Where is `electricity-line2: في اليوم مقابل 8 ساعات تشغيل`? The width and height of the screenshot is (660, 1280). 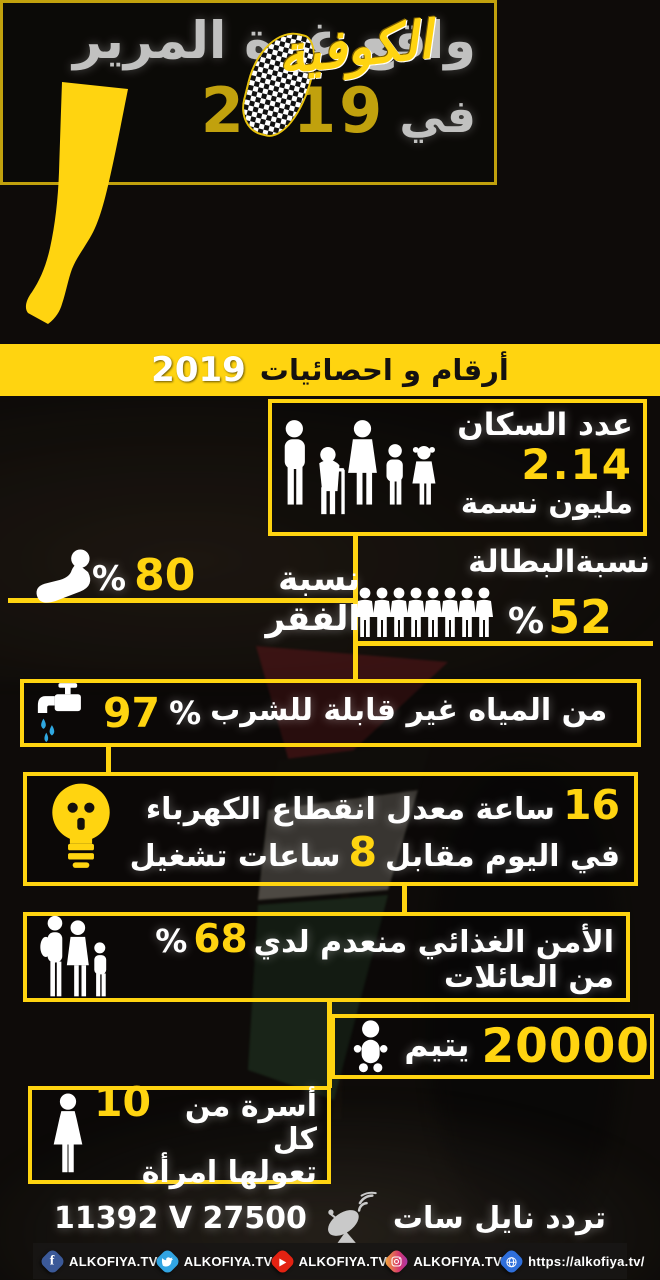 electricity-line2: في اليوم مقابل 8 ساعات تشغيل is located at coordinates (370, 852).